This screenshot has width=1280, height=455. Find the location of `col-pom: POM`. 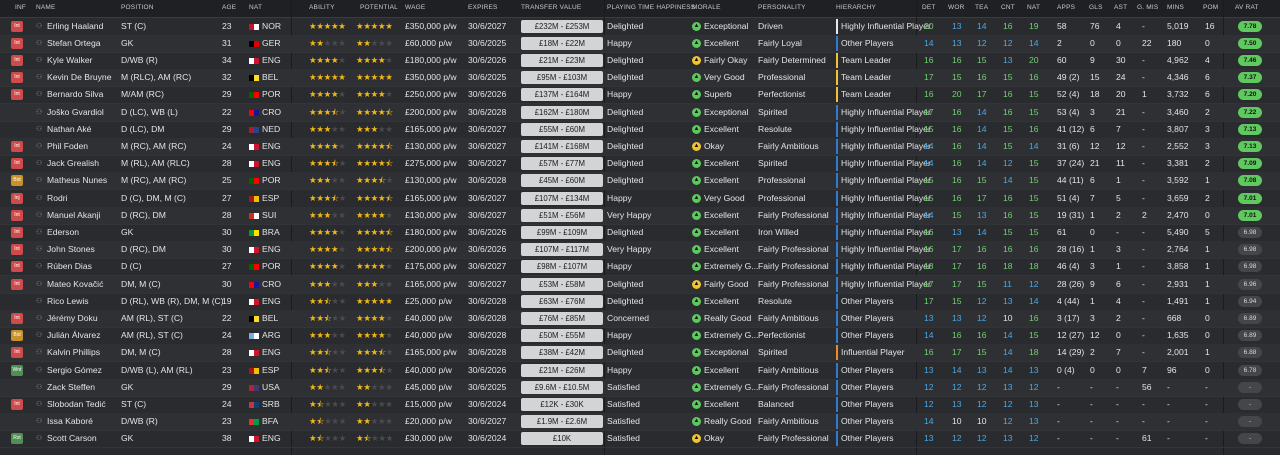

col-pom: POM is located at coordinates (1211, 7).